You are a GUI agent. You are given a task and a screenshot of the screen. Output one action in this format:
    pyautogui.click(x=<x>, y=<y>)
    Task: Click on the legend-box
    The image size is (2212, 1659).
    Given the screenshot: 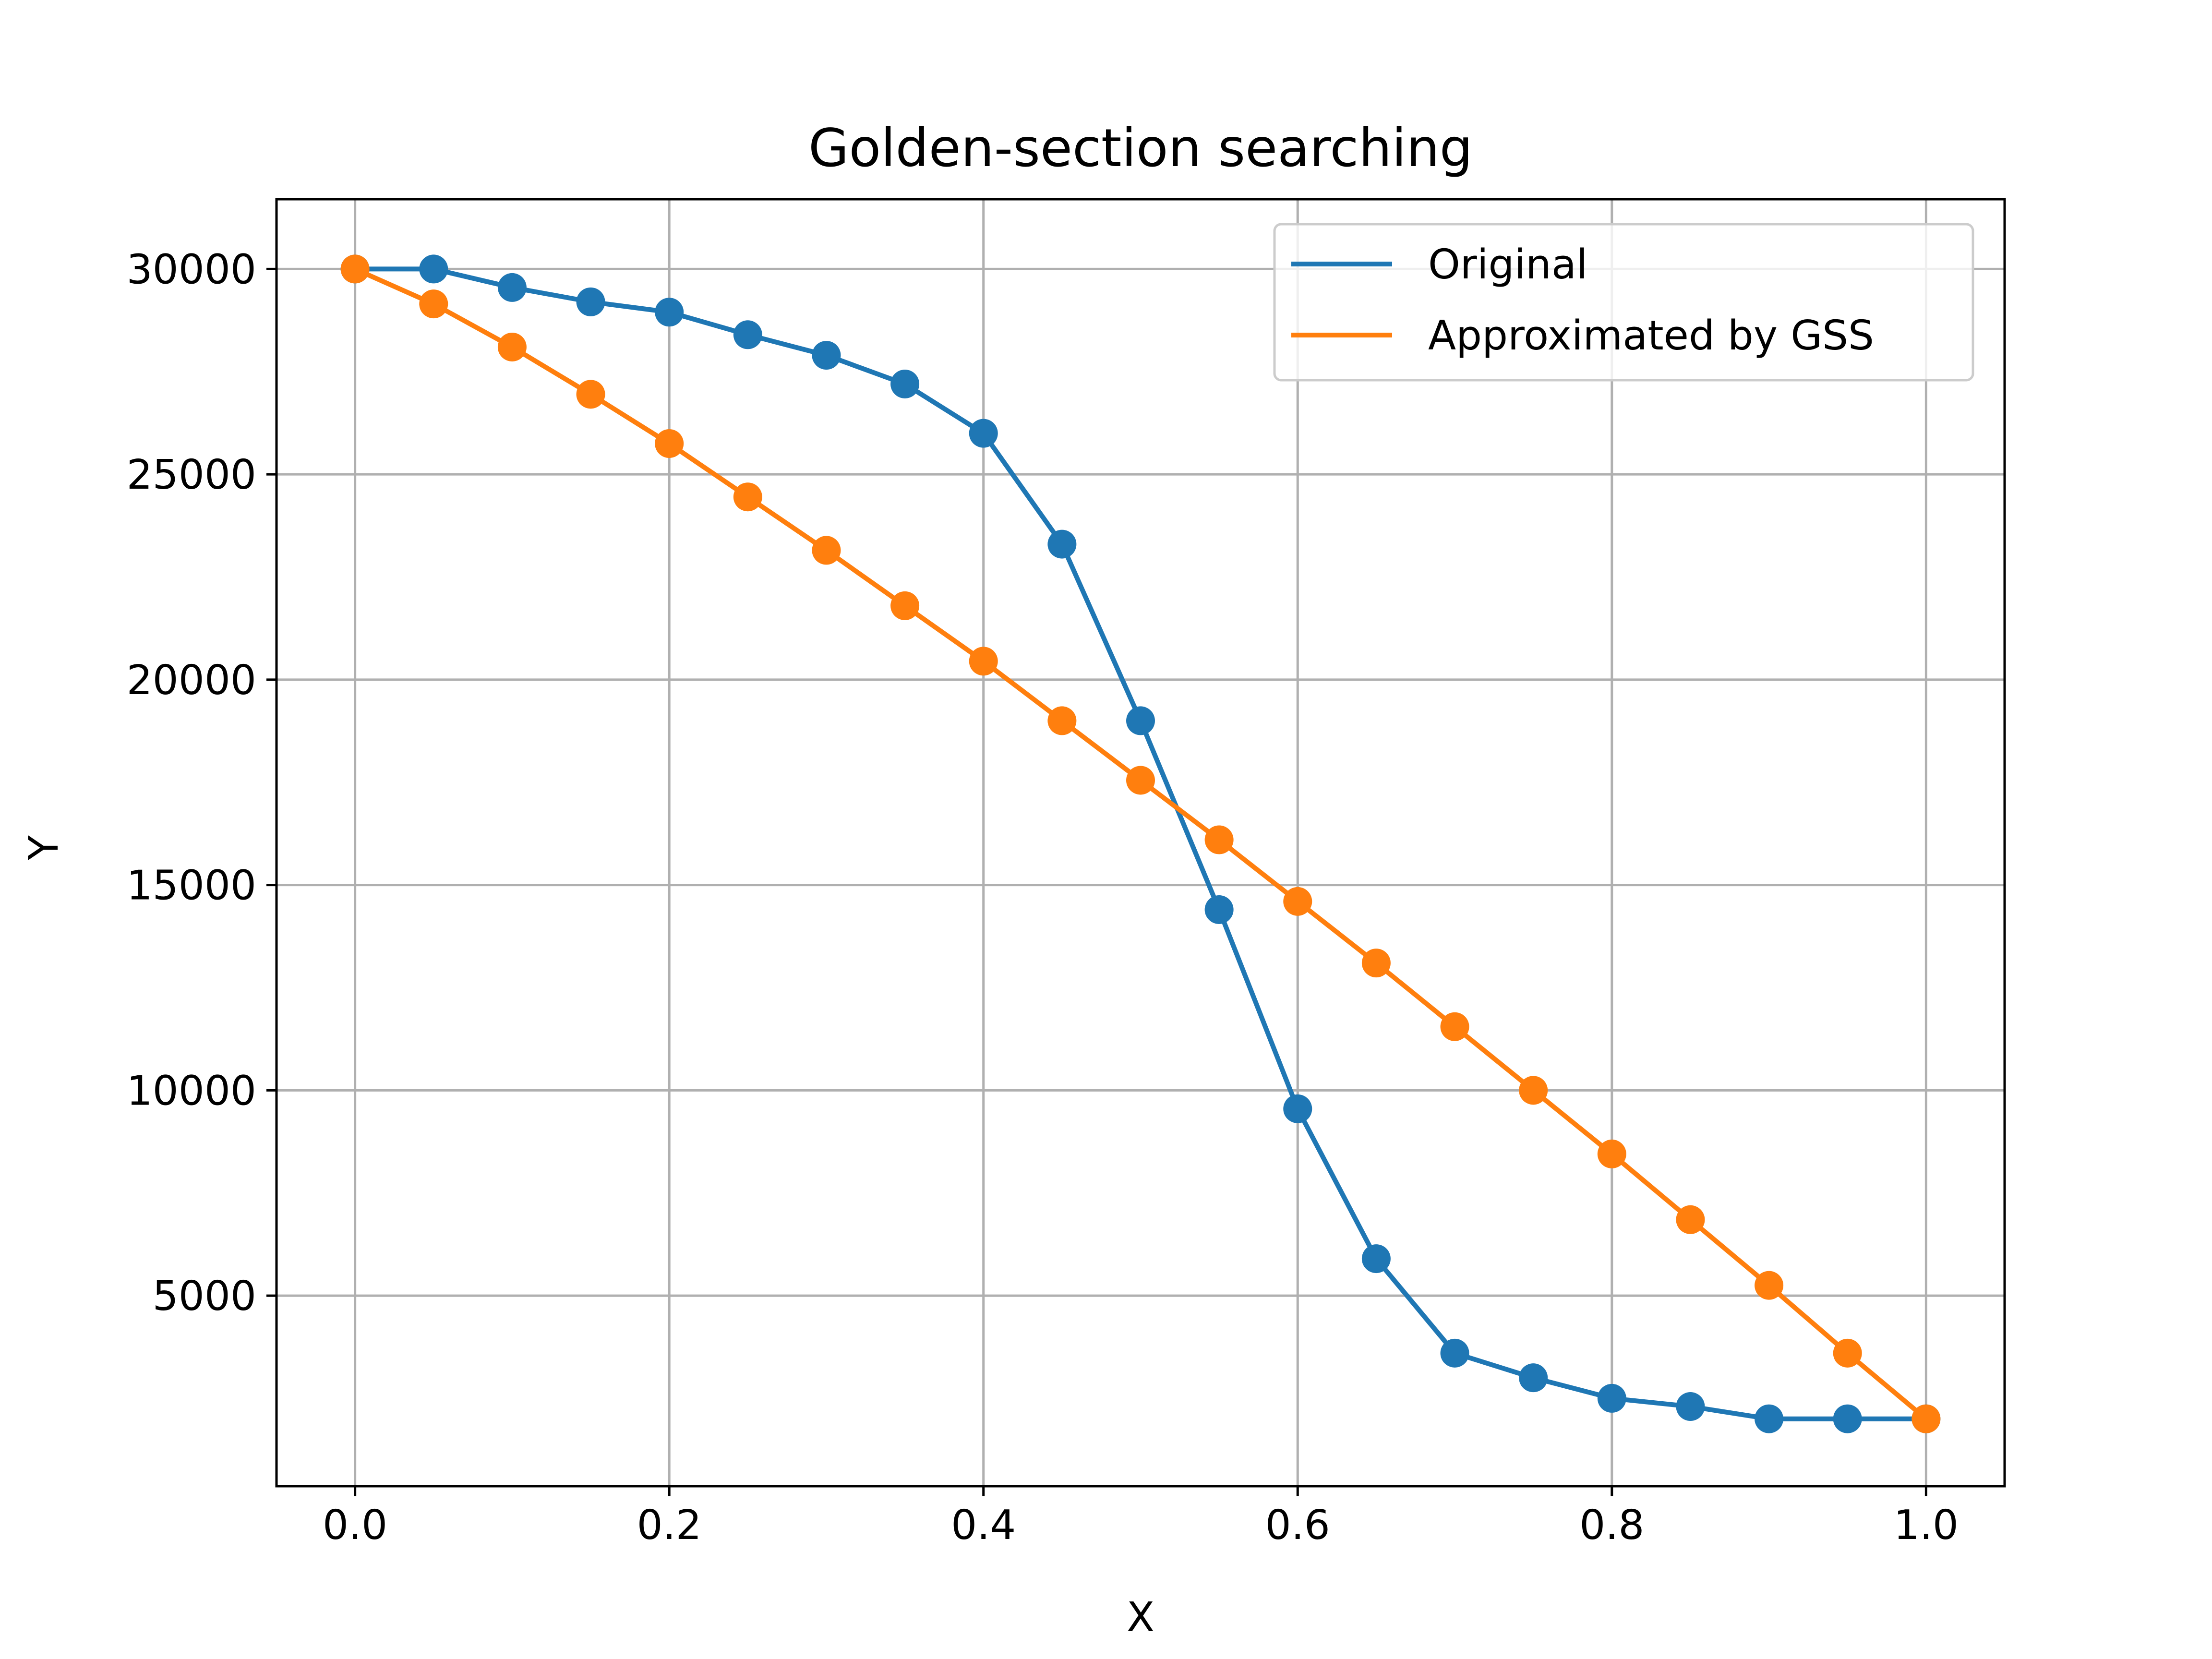 What is the action you would take?
    pyautogui.click(x=1624, y=302)
    